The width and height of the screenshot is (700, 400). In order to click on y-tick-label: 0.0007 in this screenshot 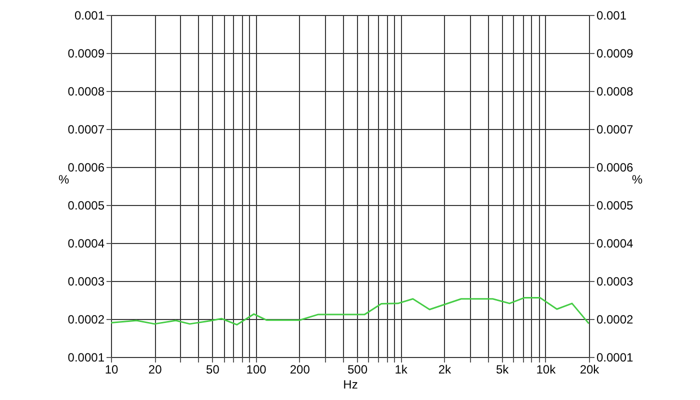, I will do `click(86, 129)`.